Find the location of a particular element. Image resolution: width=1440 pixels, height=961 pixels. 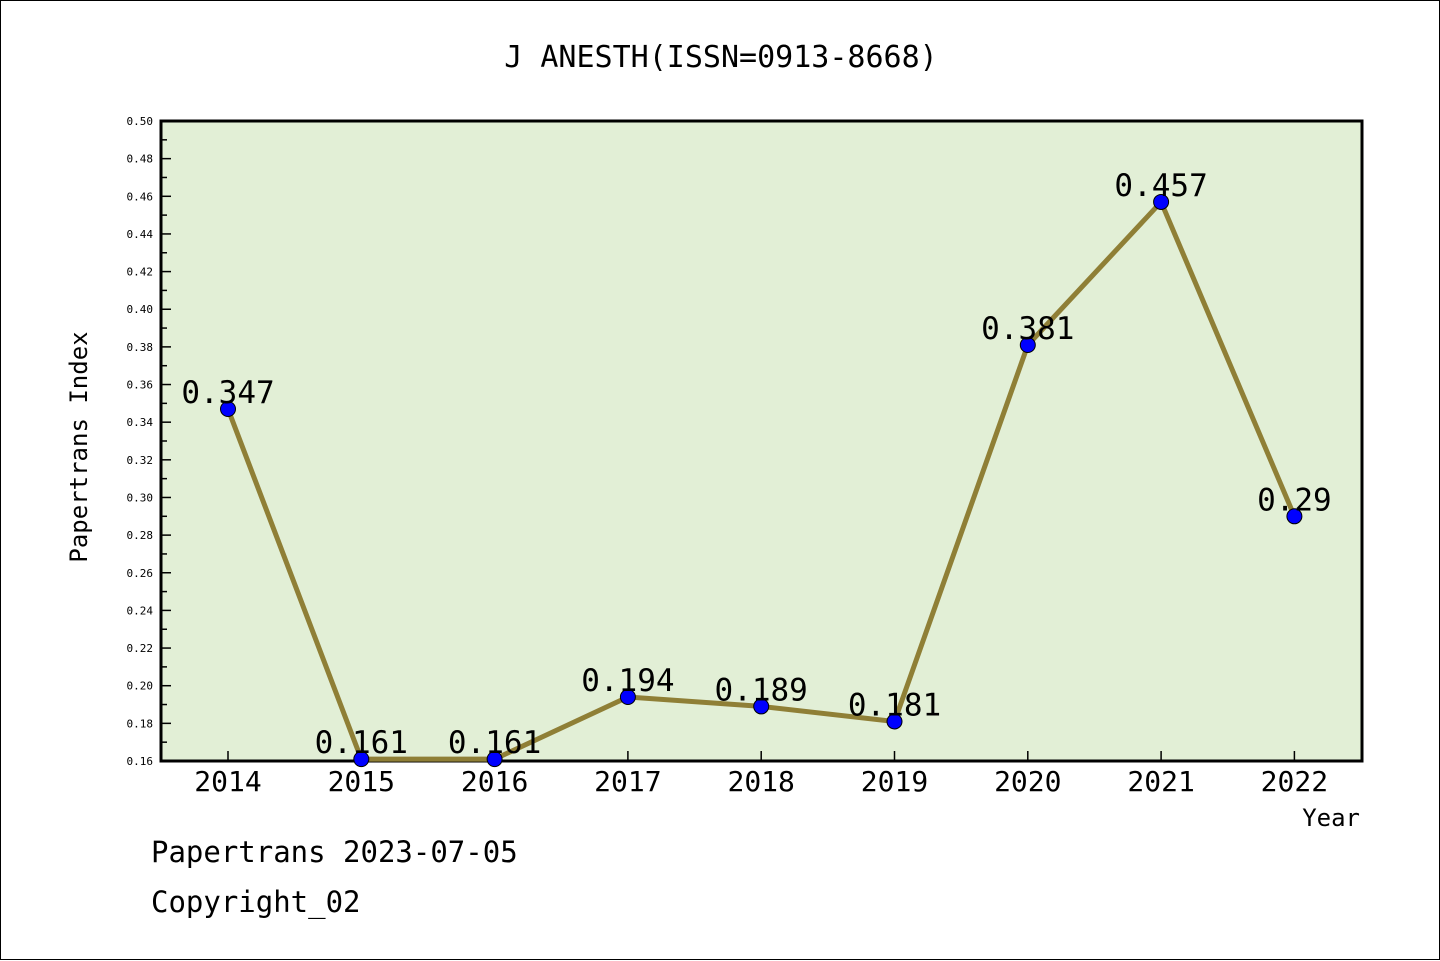

x-tick-label: 2014 is located at coordinates (227, 781).